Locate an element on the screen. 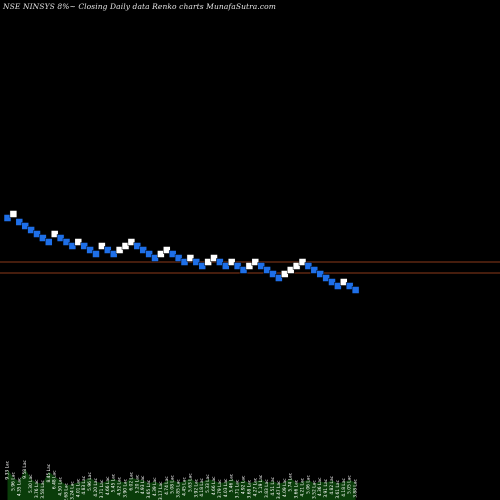  volume-label: 4.82 Lac is located at coordinates (332, 484).